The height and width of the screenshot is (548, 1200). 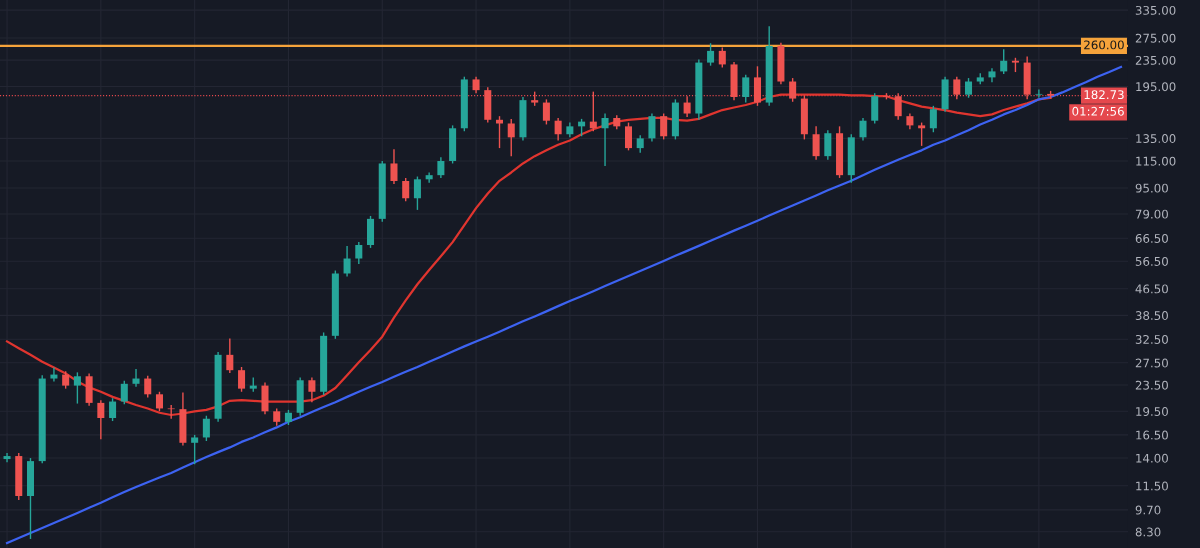 What do you see at coordinates (1151, 316) in the screenshot?
I see `y-tick-label: 38.50` at bounding box center [1151, 316].